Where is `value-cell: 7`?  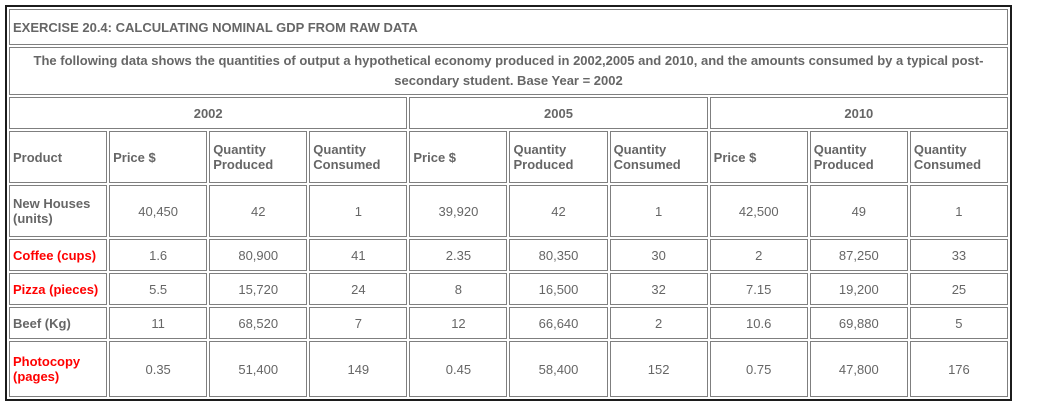 value-cell: 7 is located at coordinates (358, 323).